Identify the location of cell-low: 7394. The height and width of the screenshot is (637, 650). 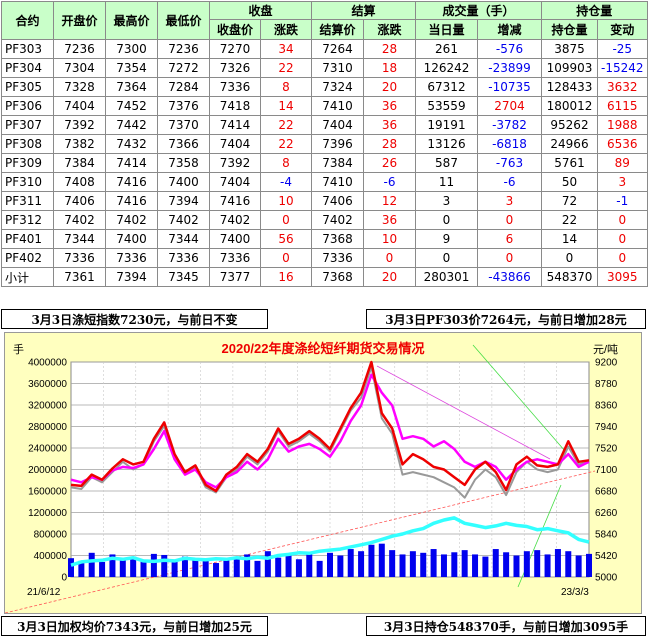
(183, 201).